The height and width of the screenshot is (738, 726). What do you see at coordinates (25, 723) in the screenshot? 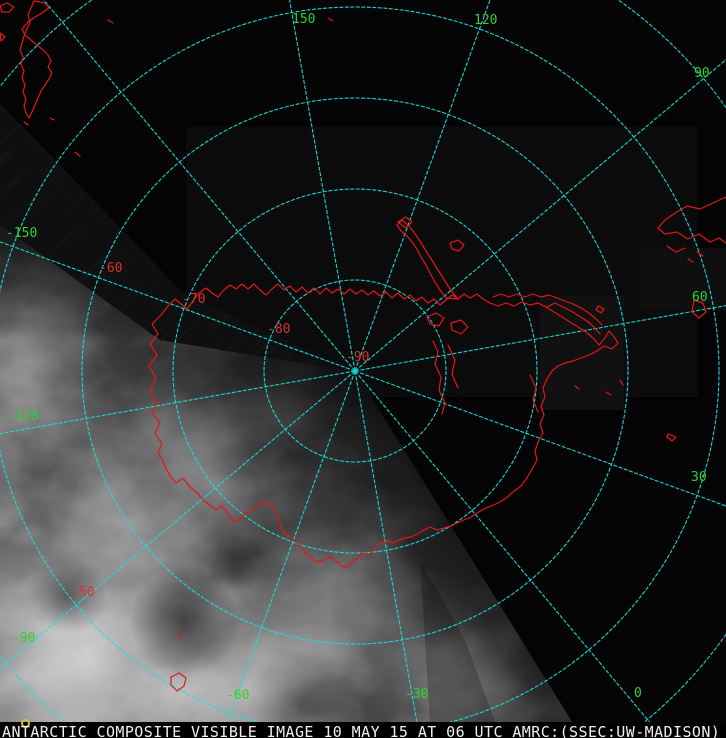
I see `station-marker-icon` at bounding box center [25, 723].